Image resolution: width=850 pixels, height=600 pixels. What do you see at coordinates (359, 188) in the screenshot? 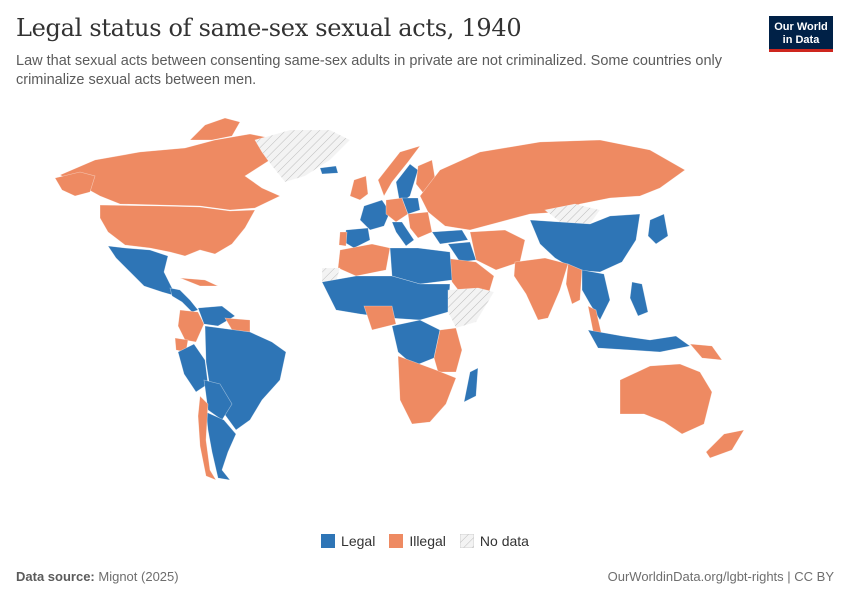
I see `country-uk-ireland` at bounding box center [359, 188].